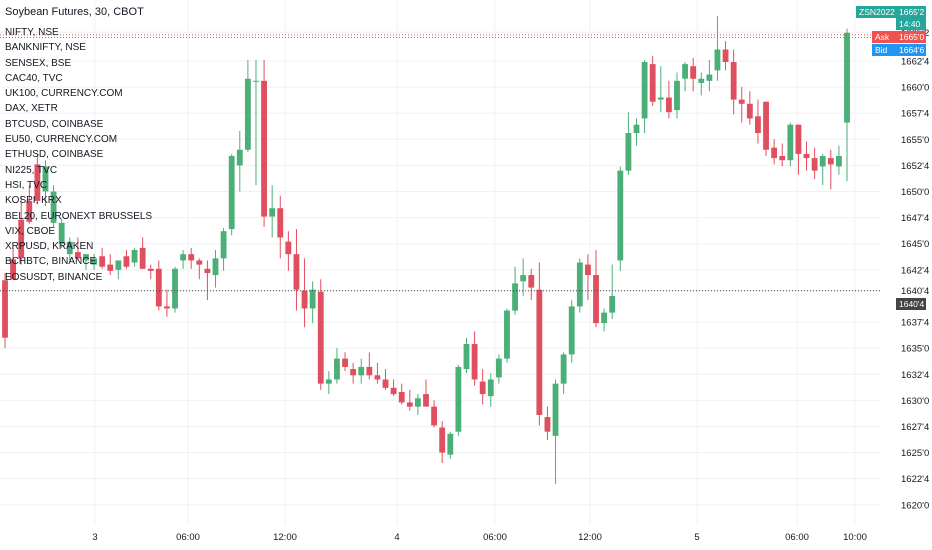 The image size is (932, 550). What do you see at coordinates (884, 37) in the screenshot?
I see `ask-label: Ask` at bounding box center [884, 37].